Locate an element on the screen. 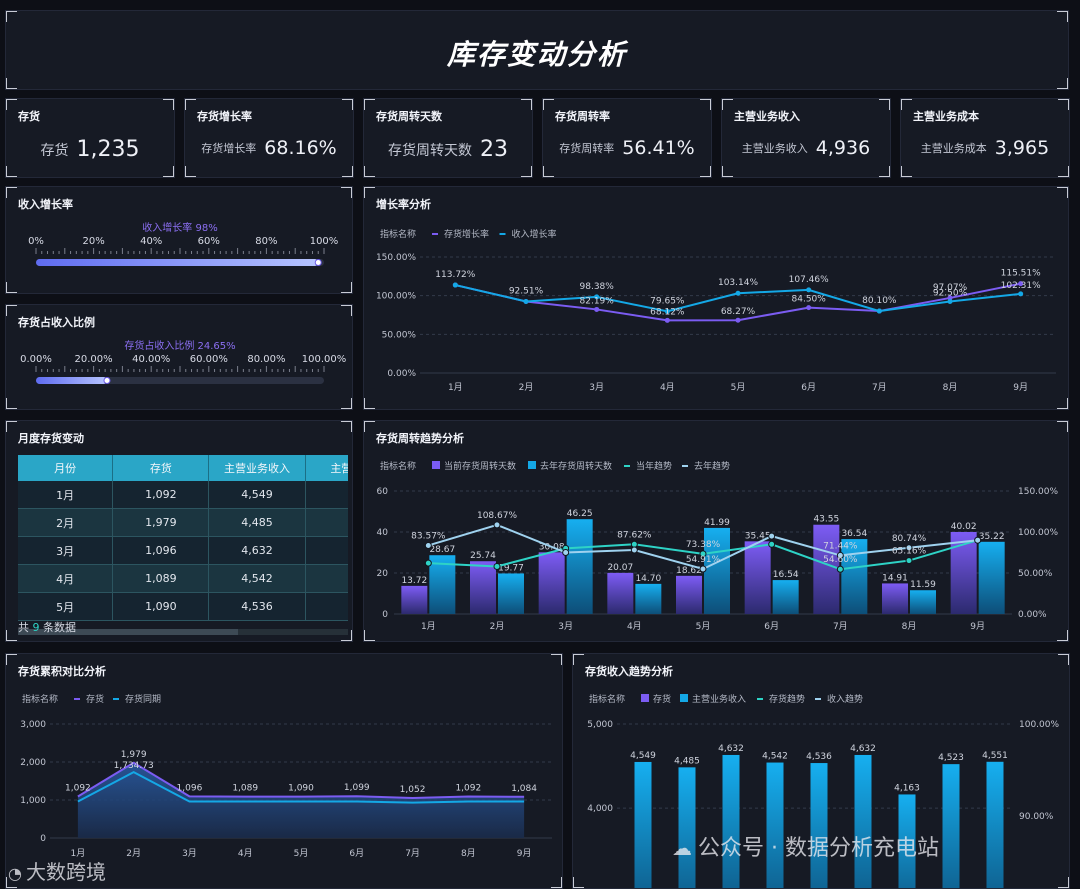  data-label: 97.07% is located at coordinates (950, 288).